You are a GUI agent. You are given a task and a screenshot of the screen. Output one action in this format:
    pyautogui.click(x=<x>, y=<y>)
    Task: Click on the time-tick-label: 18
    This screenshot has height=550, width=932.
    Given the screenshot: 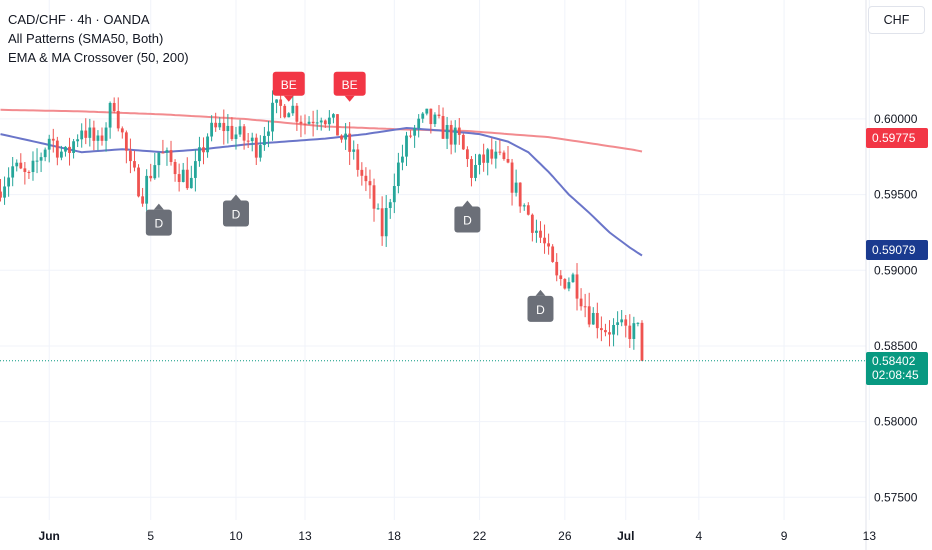 What is the action you would take?
    pyautogui.click(x=395, y=536)
    